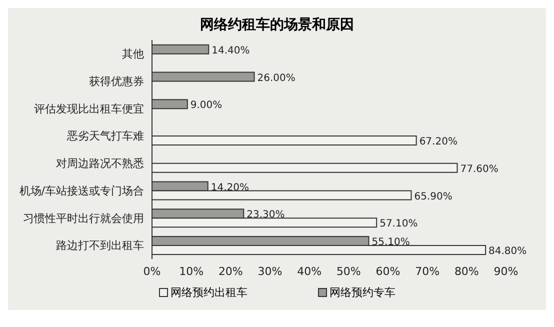 This screenshot has width=554, height=327. What do you see at coordinates (83, 218) in the screenshot?
I see `y-tick-label: 习惯性平时出行就会使用` at bounding box center [83, 218].